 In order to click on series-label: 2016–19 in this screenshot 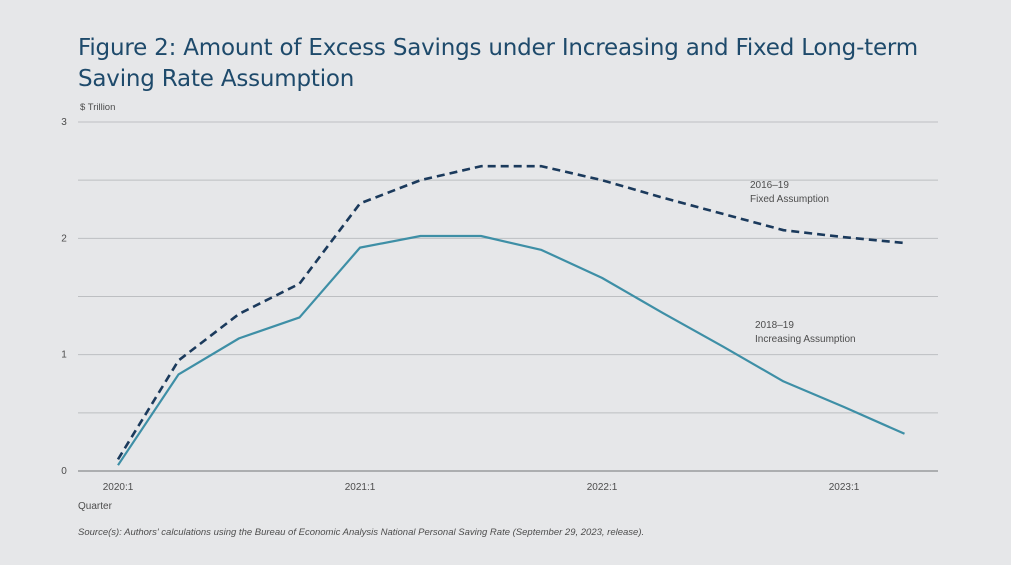, I will do `click(769, 185)`.